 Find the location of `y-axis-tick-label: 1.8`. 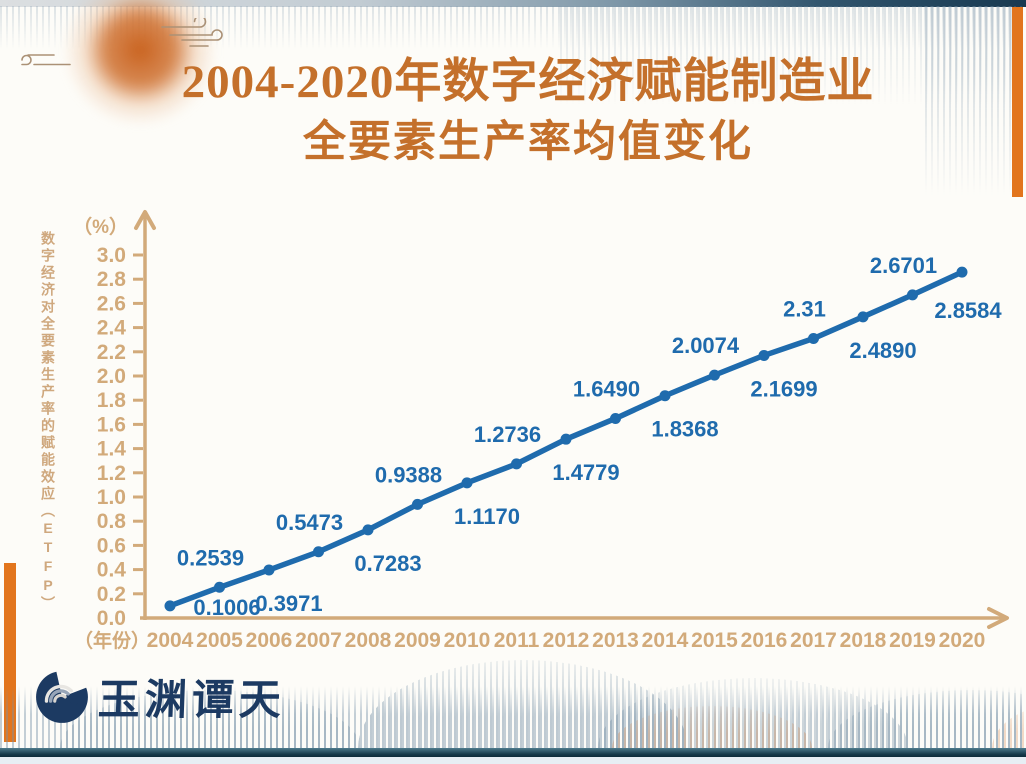

y-axis-tick-label: 1.8 is located at coordinates (112, 400).